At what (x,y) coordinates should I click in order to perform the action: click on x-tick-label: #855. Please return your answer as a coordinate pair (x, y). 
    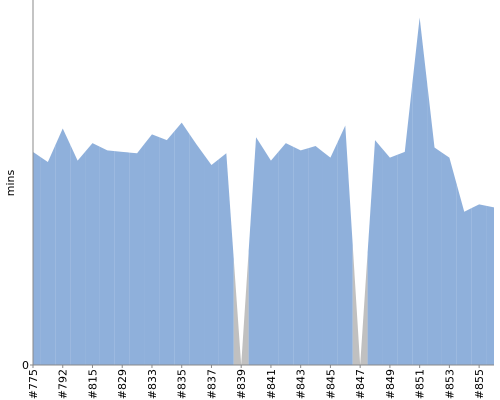
    Looking at the image, I should click on (479, 384).